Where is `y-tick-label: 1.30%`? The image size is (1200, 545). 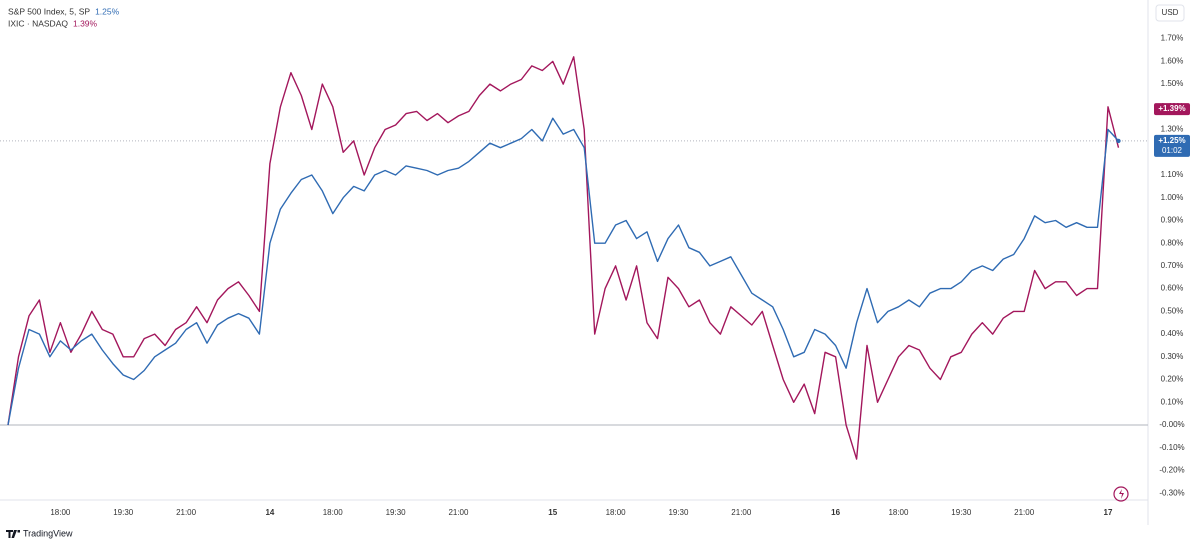 y-tick-label: 1.30% is located at coordinates (1172, 129).